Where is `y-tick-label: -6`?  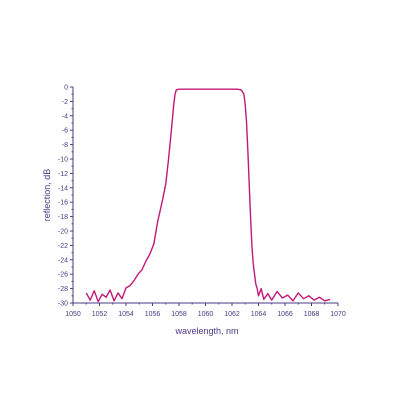 y-tick-label: -6 is located at coordinates (65, 131).